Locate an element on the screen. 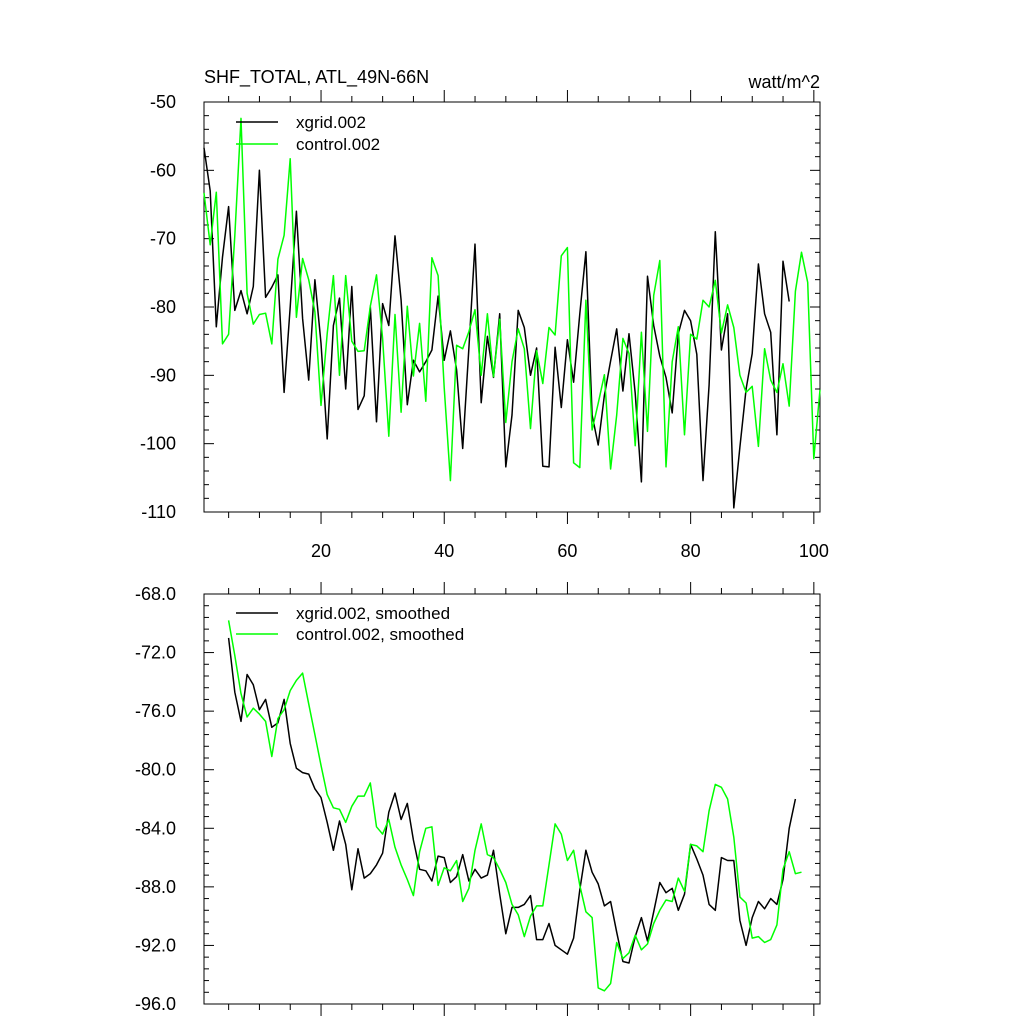 Image resolution: width=1024 pixels, height=1024 pixels. legend-label: control.002, smoothed is located at coordinates (380, 634).